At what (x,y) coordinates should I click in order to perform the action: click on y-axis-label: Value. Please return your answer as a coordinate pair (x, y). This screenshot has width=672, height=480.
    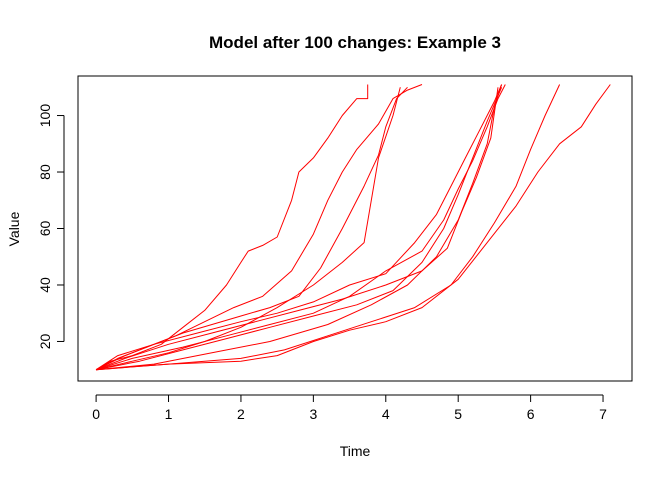
    Looking at the image, I should click on (14, 228).